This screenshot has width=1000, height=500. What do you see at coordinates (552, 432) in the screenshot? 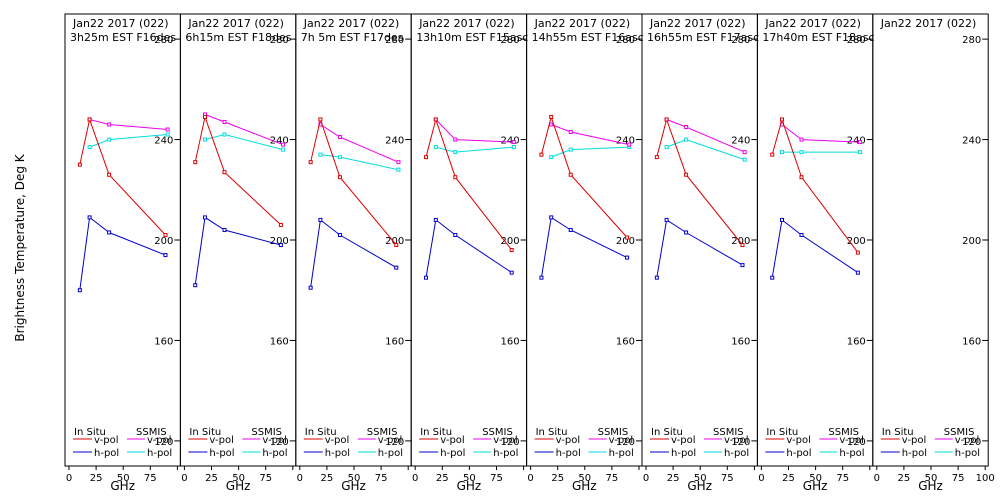
I see `legend-insitu-title: In Situ` at bounding box center [552, 432].